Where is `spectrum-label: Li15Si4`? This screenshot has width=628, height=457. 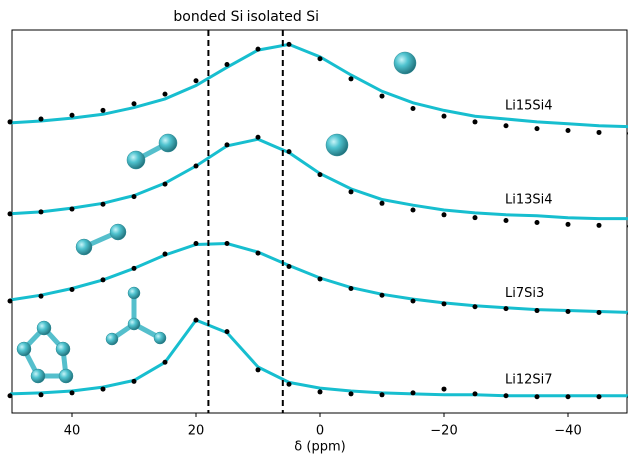 spectrum-label: Li15Si4 is located at coordinates (529, 105).